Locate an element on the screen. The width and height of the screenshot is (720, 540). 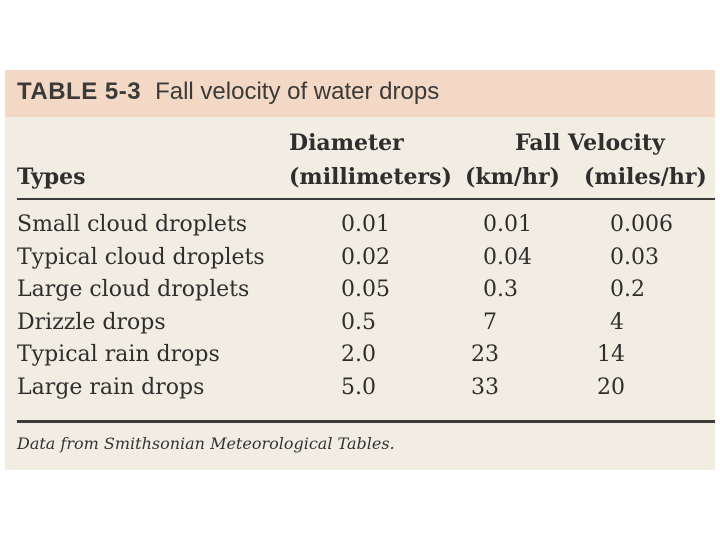
table-cell-type: Drizzle drops is located at coordinates (91, 322).